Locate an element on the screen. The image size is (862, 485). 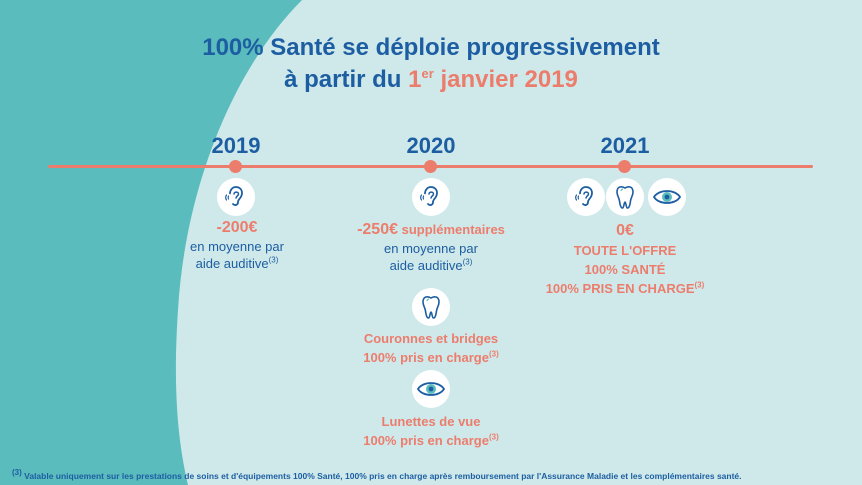
offer-line1: TOUTE L'OFFRE is located at coordinates (625, 250).